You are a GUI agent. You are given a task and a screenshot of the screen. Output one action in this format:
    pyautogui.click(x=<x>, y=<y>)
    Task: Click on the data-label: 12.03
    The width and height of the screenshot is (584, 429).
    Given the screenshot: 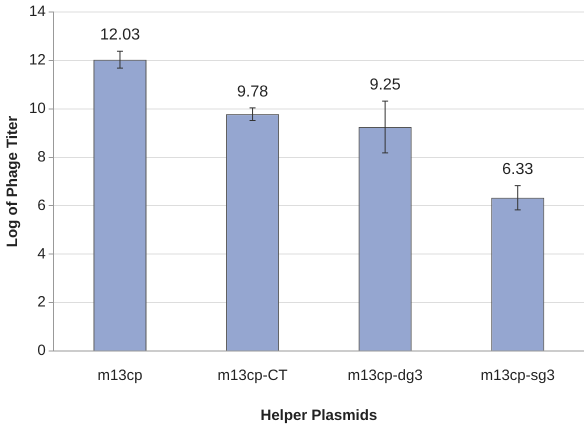 What is the action you would take?
    pyautogui.click(x=120, y=35)
    